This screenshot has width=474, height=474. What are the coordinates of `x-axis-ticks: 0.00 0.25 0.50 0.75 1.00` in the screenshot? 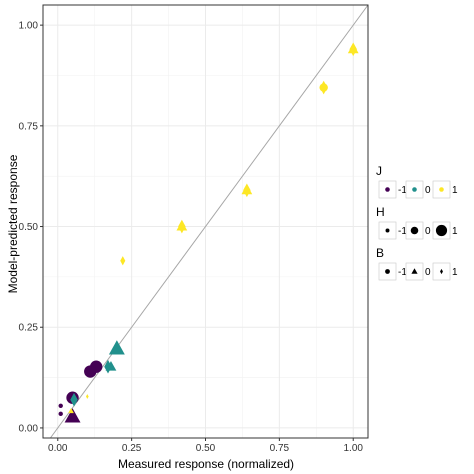 It's located at (205, 446).